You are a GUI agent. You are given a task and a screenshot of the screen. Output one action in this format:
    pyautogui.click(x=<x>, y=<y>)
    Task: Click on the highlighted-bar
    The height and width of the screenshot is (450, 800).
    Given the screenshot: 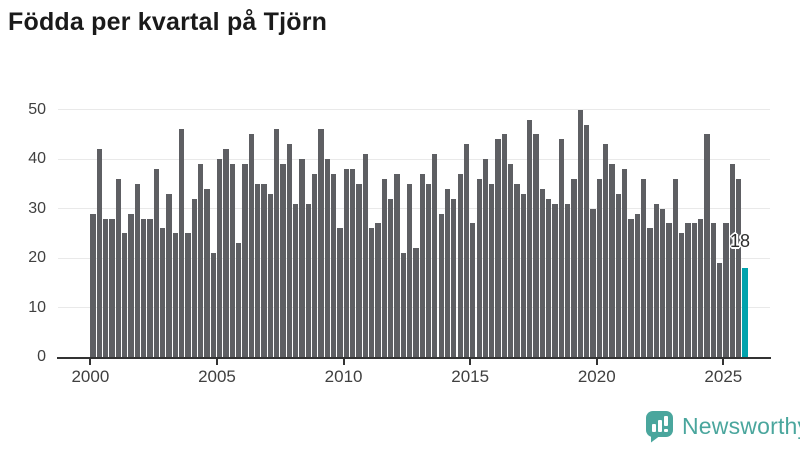 What is the action you would take?
    pyautogui.click(x=745, y=312)
    